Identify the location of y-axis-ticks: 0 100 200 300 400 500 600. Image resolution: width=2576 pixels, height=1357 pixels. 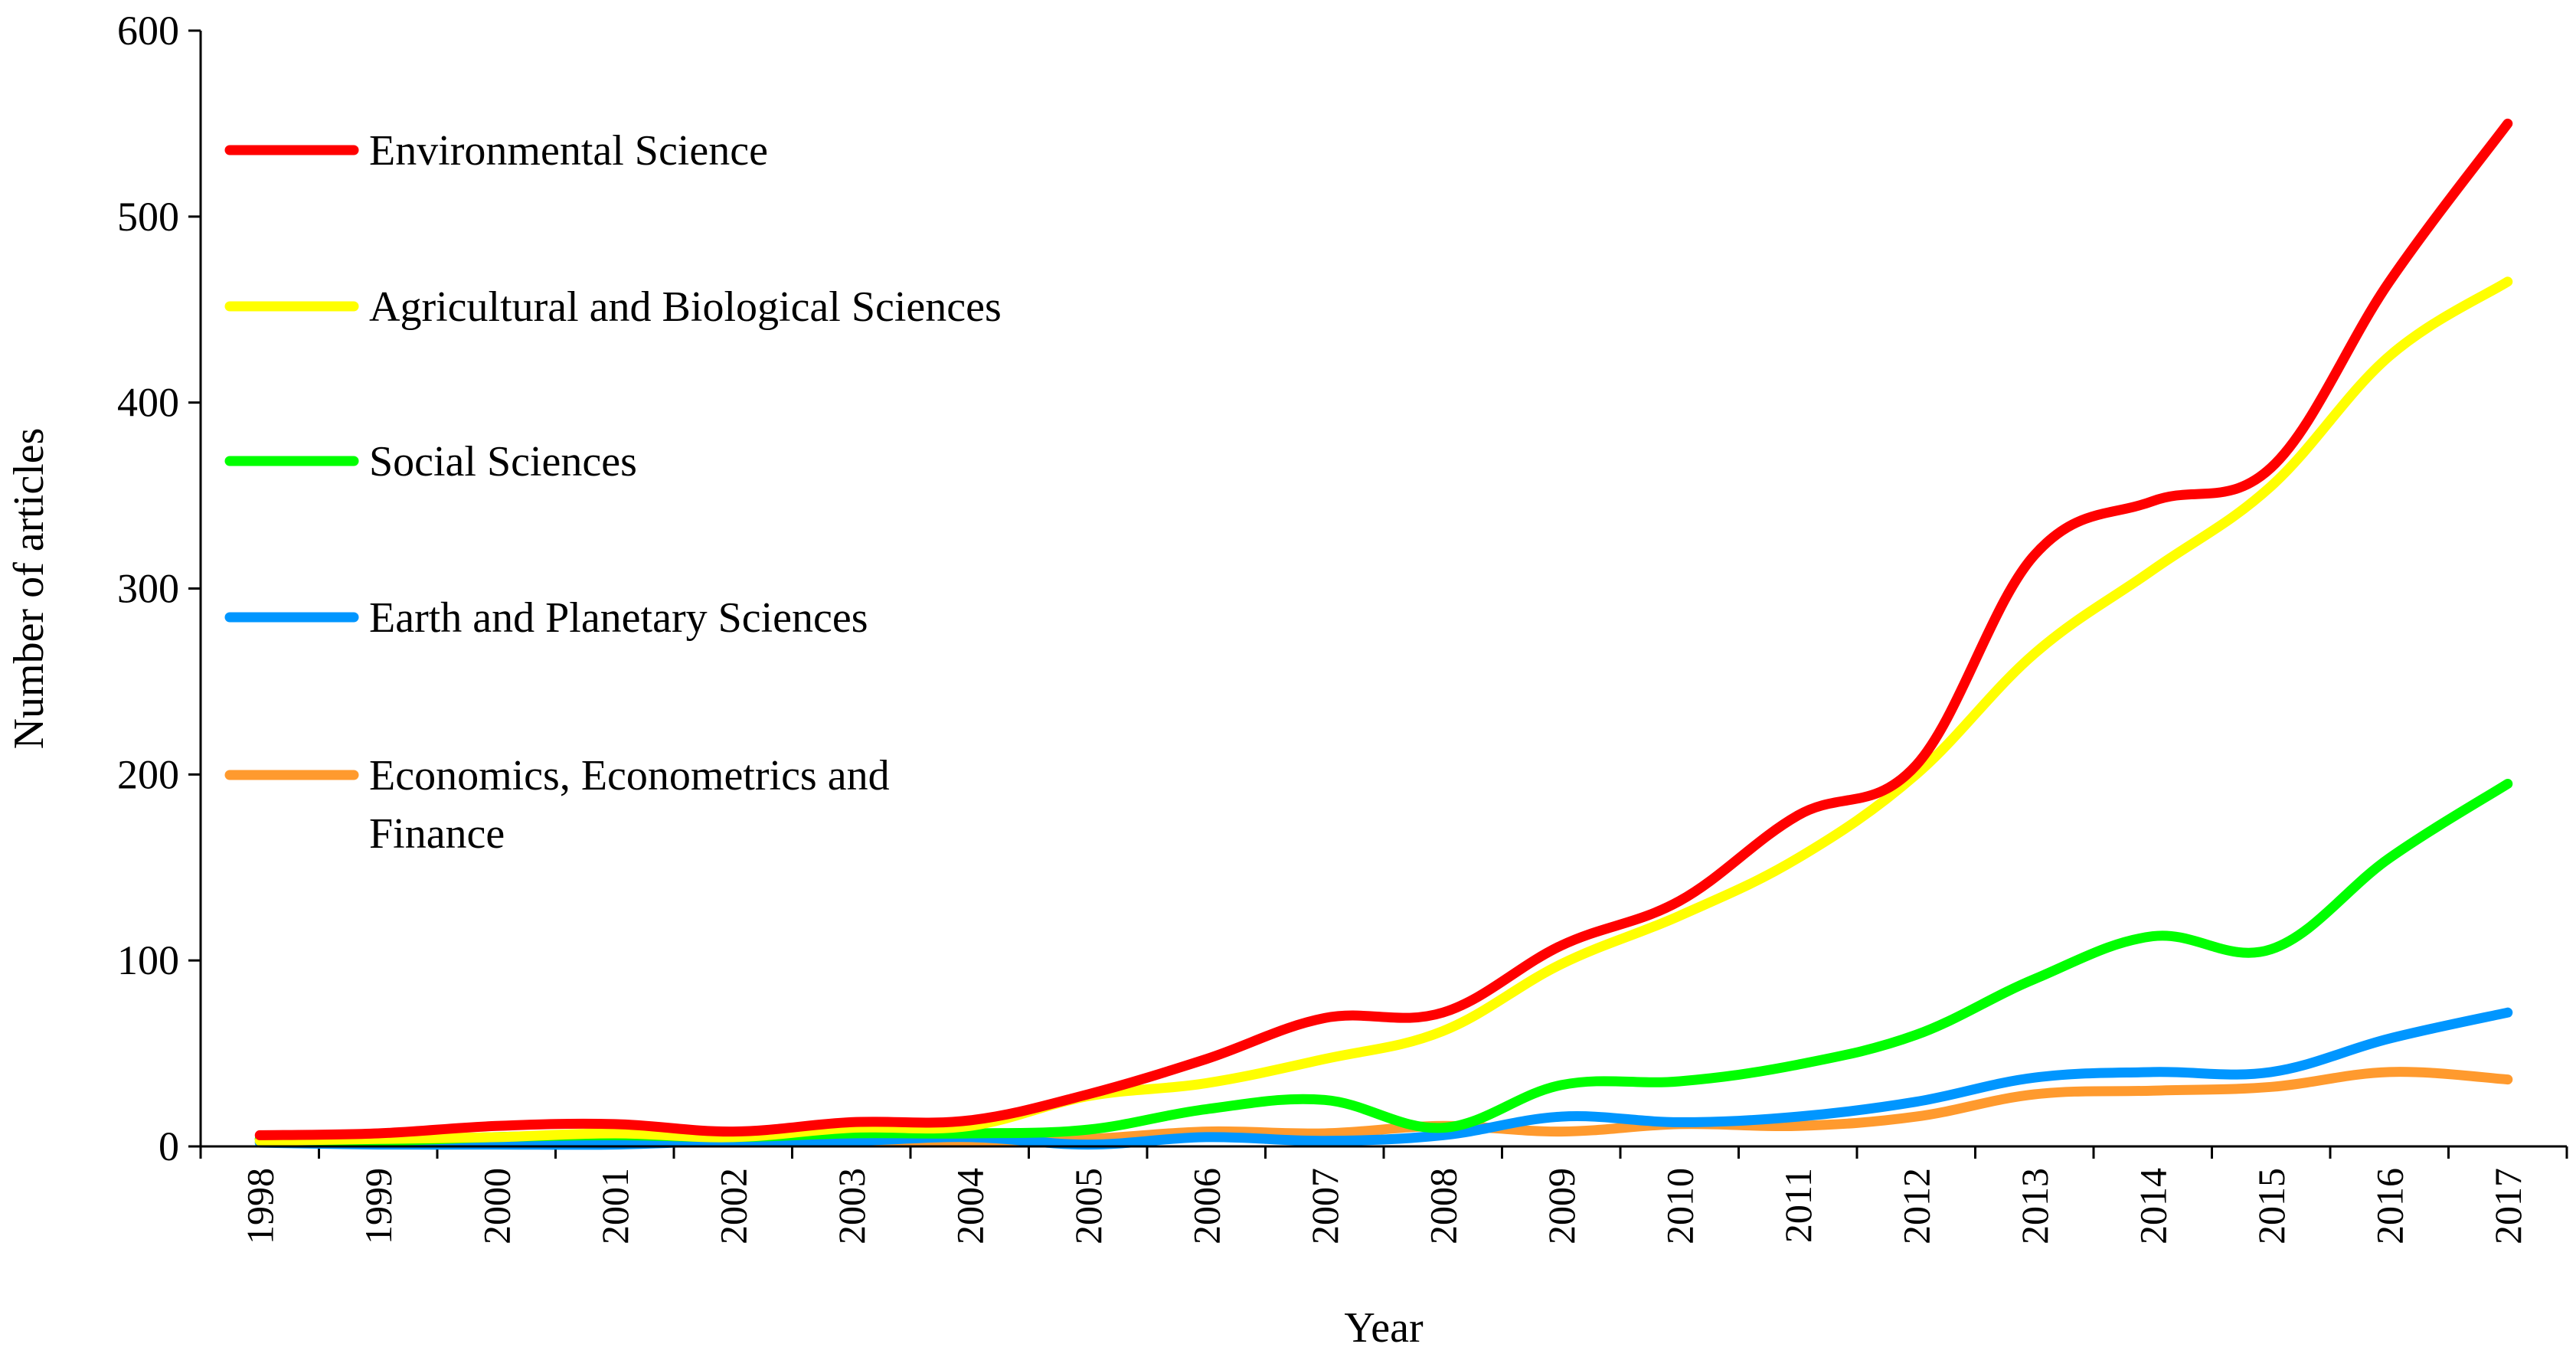
(159, 588).